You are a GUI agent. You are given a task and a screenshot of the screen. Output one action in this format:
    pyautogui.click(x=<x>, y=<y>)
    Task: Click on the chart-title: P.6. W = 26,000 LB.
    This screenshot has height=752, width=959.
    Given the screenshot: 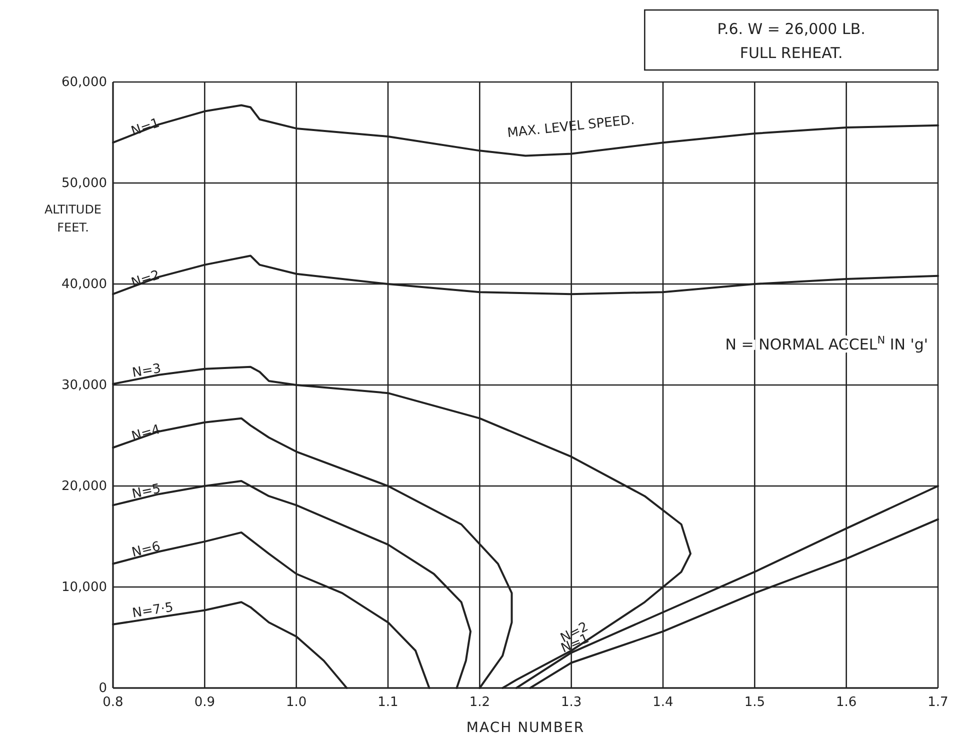 What is the action you would take?
    pyautogui.click(x=791, y=29)
    